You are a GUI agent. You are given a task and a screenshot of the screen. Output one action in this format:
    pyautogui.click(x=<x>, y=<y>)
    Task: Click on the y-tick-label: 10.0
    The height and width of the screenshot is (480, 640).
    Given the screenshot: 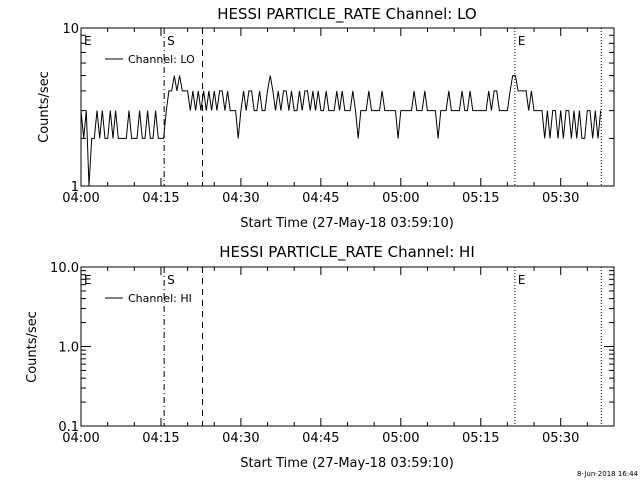 What is the action you would take?
    pyautogui.click(x=64, y=268)
    